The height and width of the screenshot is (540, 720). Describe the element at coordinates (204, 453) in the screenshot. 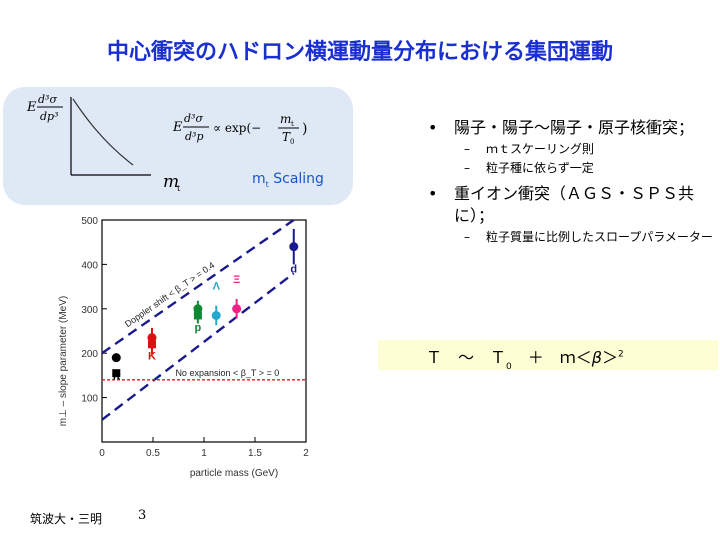

I see `x-tick-label: 1` at that location.